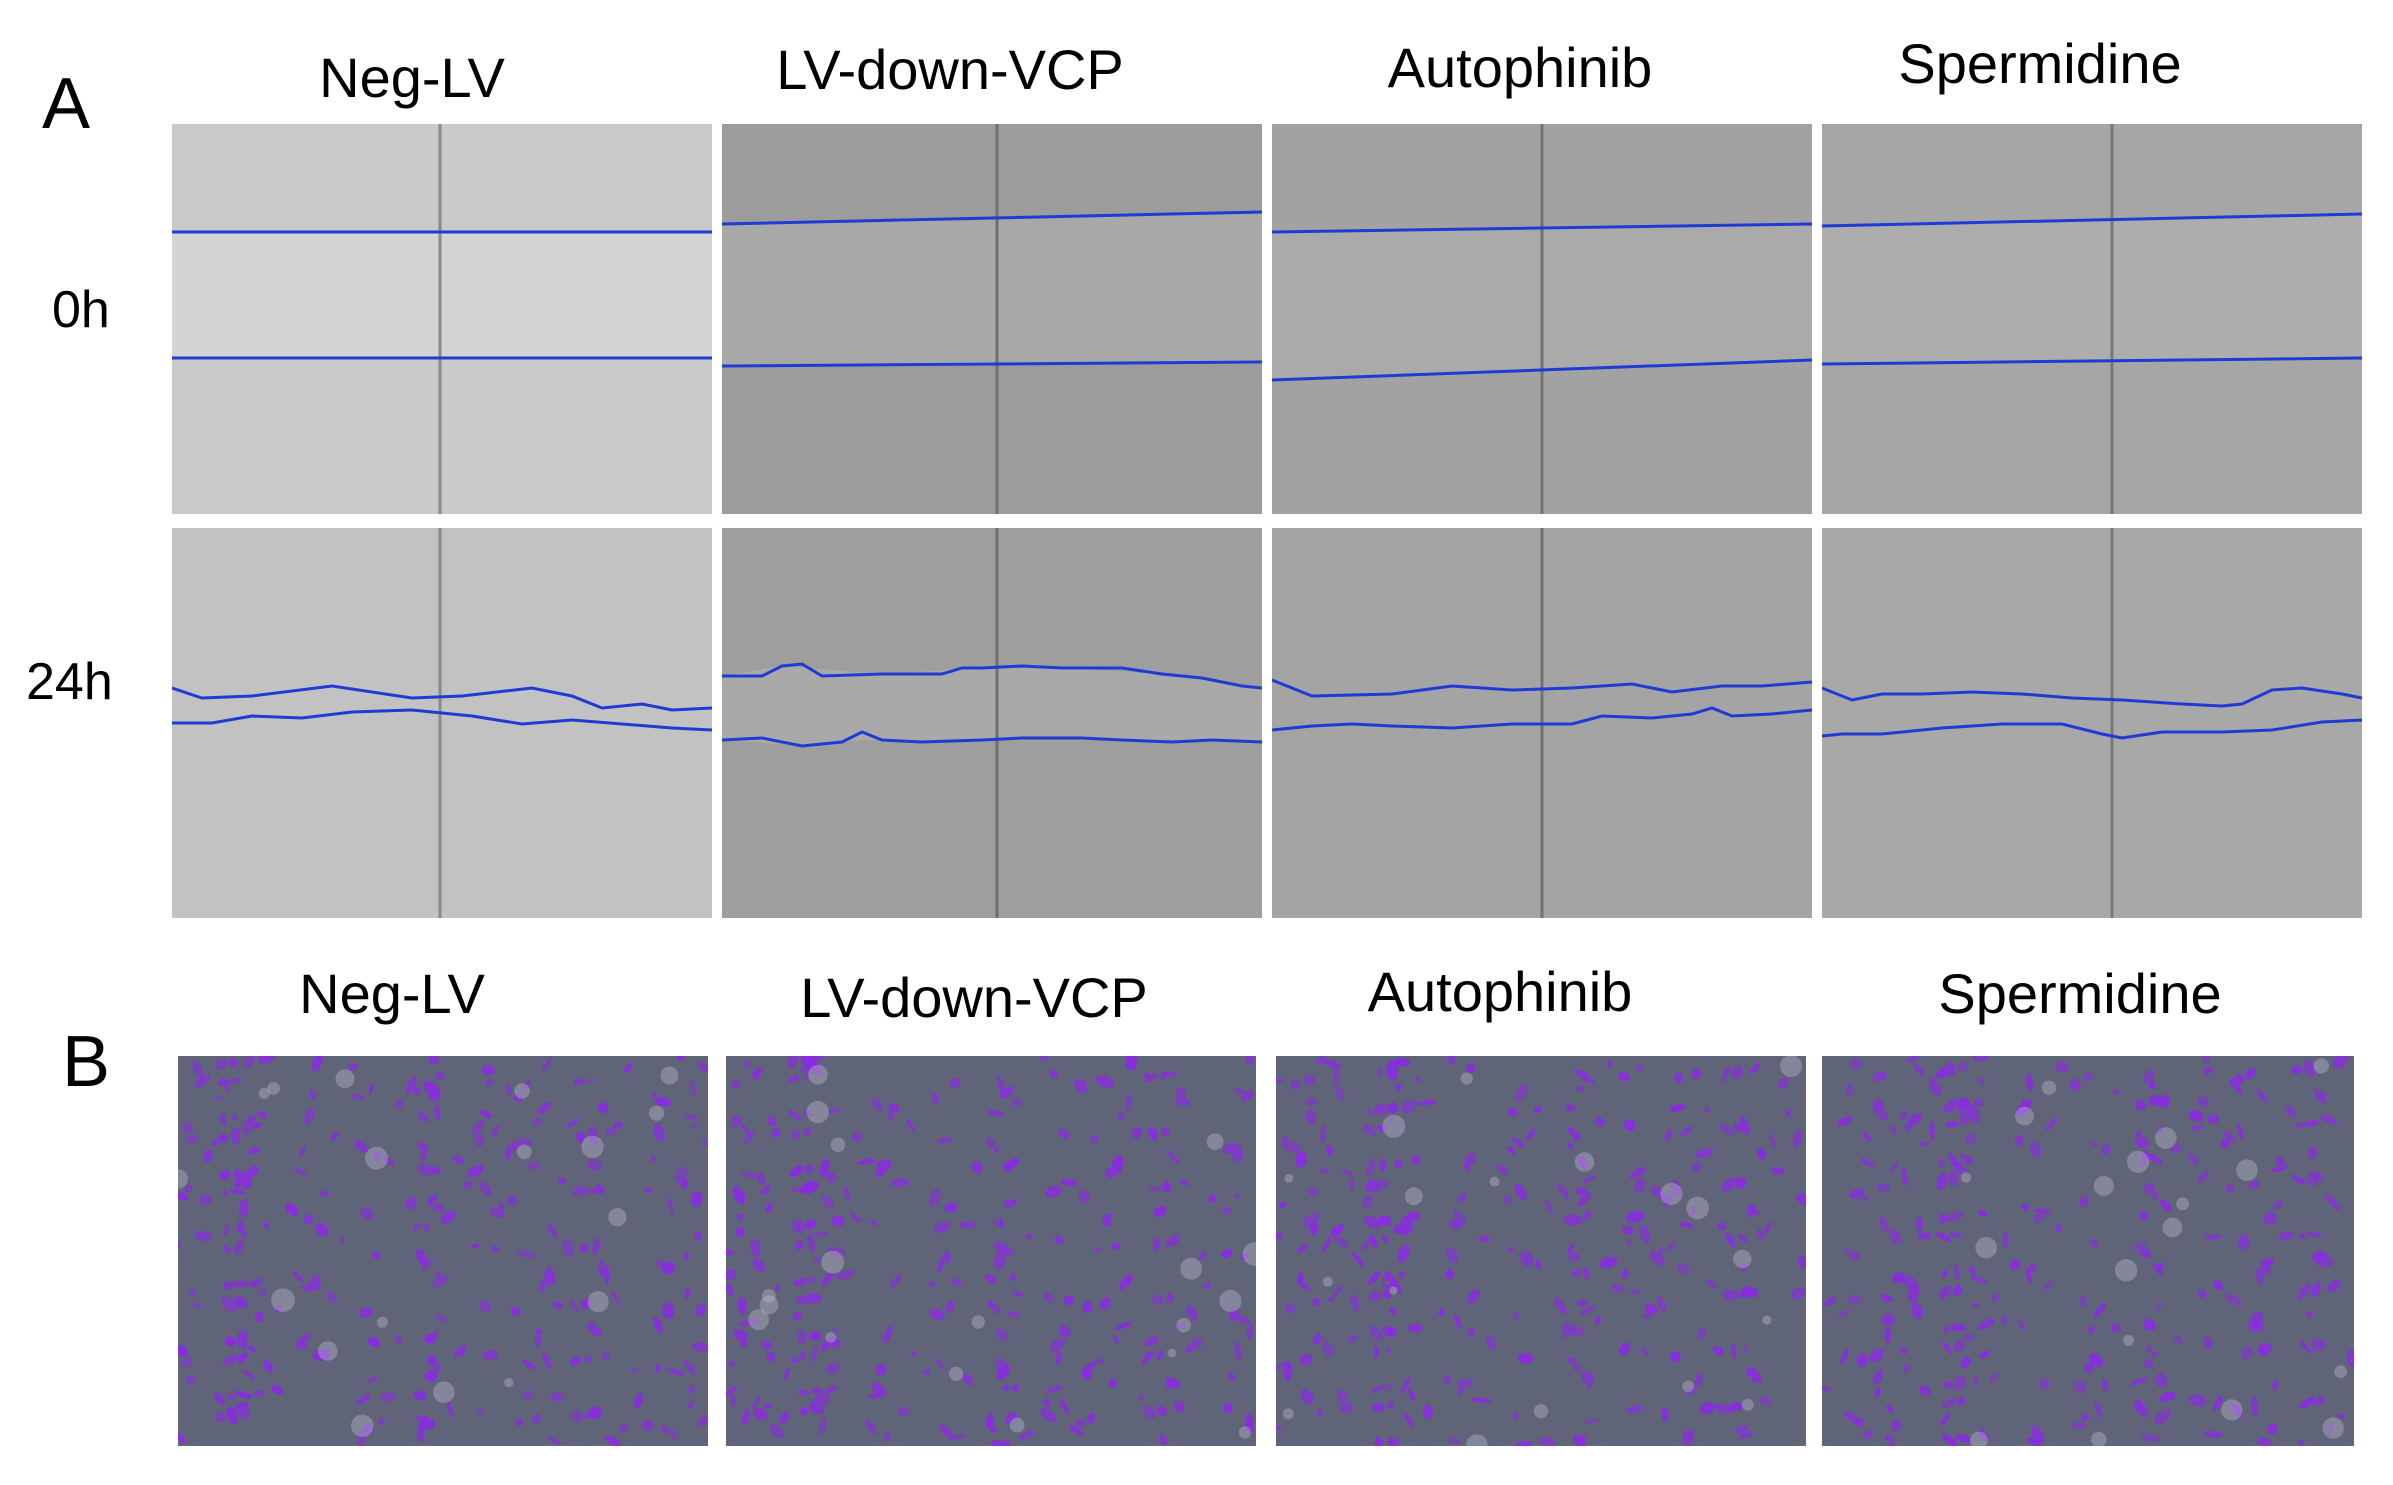 The image size is (2393, 1485). I want to click on panel-b-title-lv-down-vcp: LV-down-VCP, so click(974, 997).